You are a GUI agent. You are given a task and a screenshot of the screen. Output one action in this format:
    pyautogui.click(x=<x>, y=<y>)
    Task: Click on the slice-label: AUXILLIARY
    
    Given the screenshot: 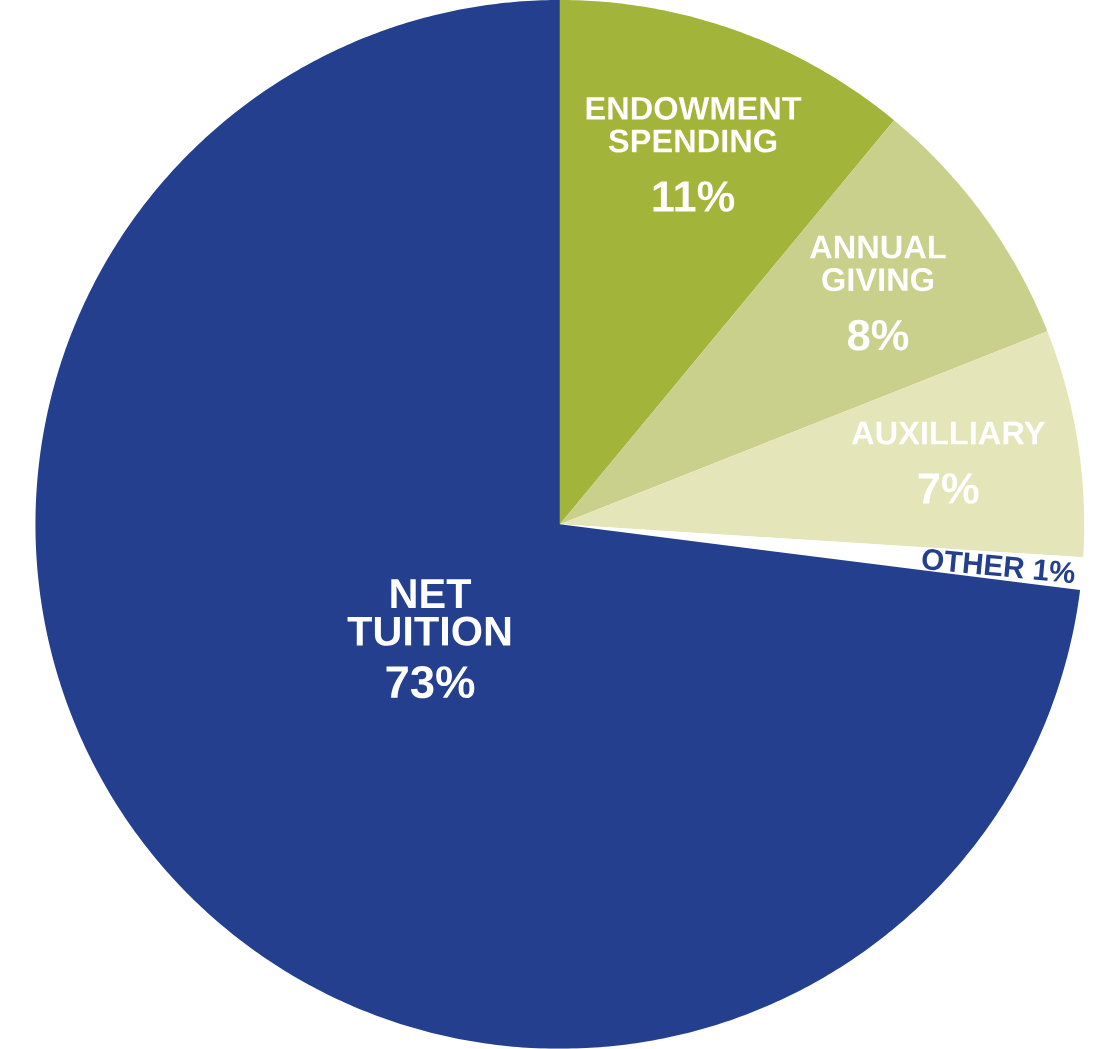 What is the action you would take?
    pyautogui.click(x=948, y=433)
    